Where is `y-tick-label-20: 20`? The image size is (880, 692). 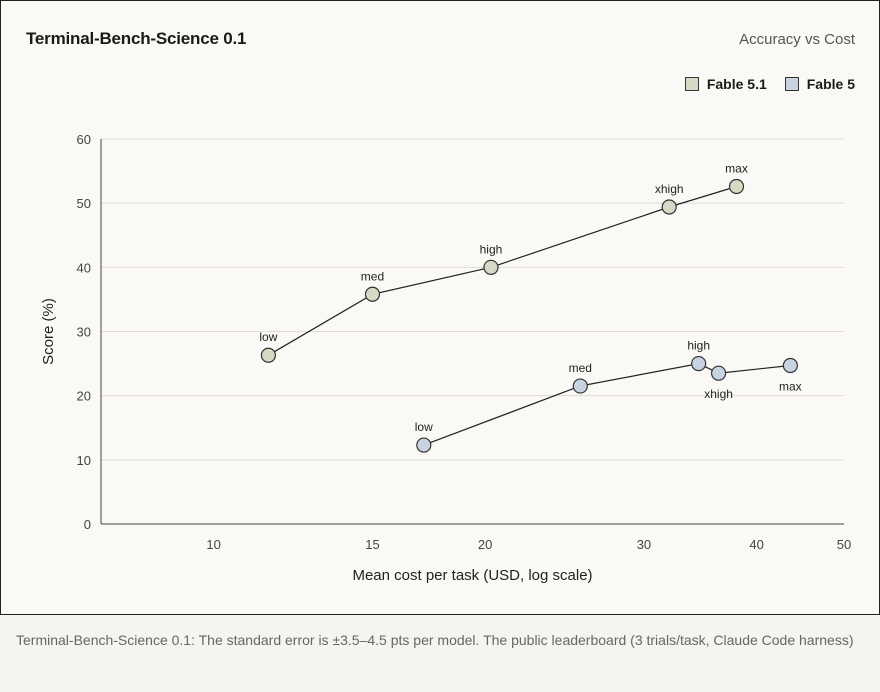 y-tick-label-20: 20 is located at coordinates (84, 396).